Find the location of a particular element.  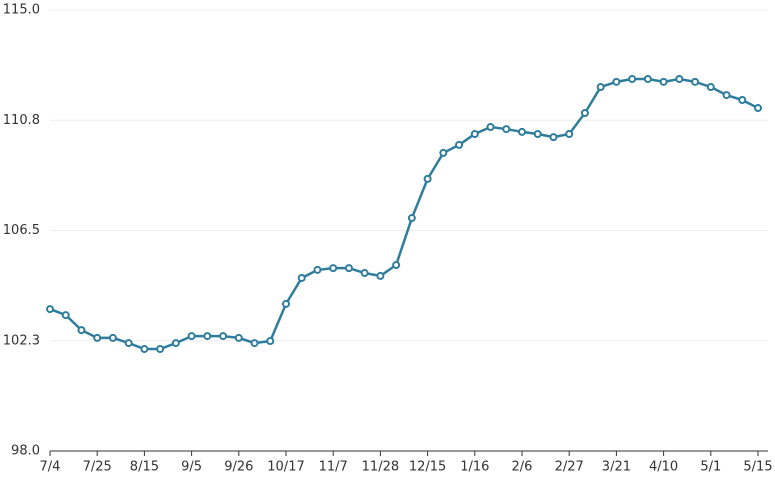

x-tick-label: 5/15 is located at coordinates (757, 467).